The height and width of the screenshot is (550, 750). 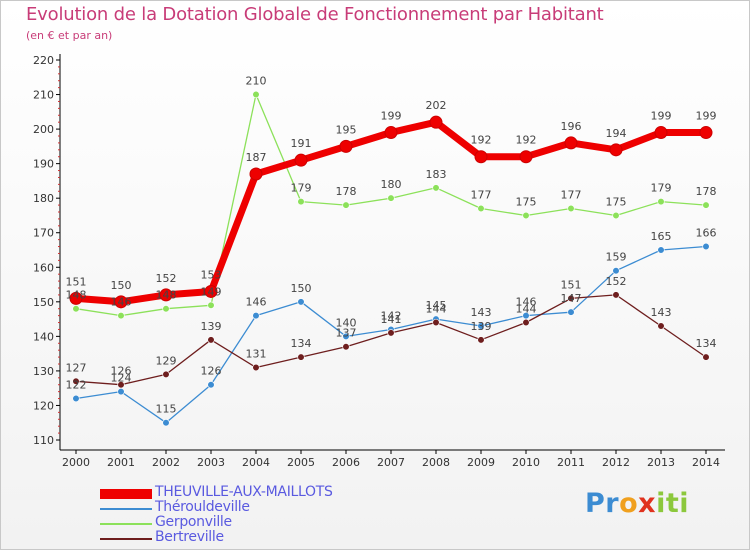 I want to click on legend-item: THEUVILLE-AUX-MAILLOTS, so click(x=225, y=493).